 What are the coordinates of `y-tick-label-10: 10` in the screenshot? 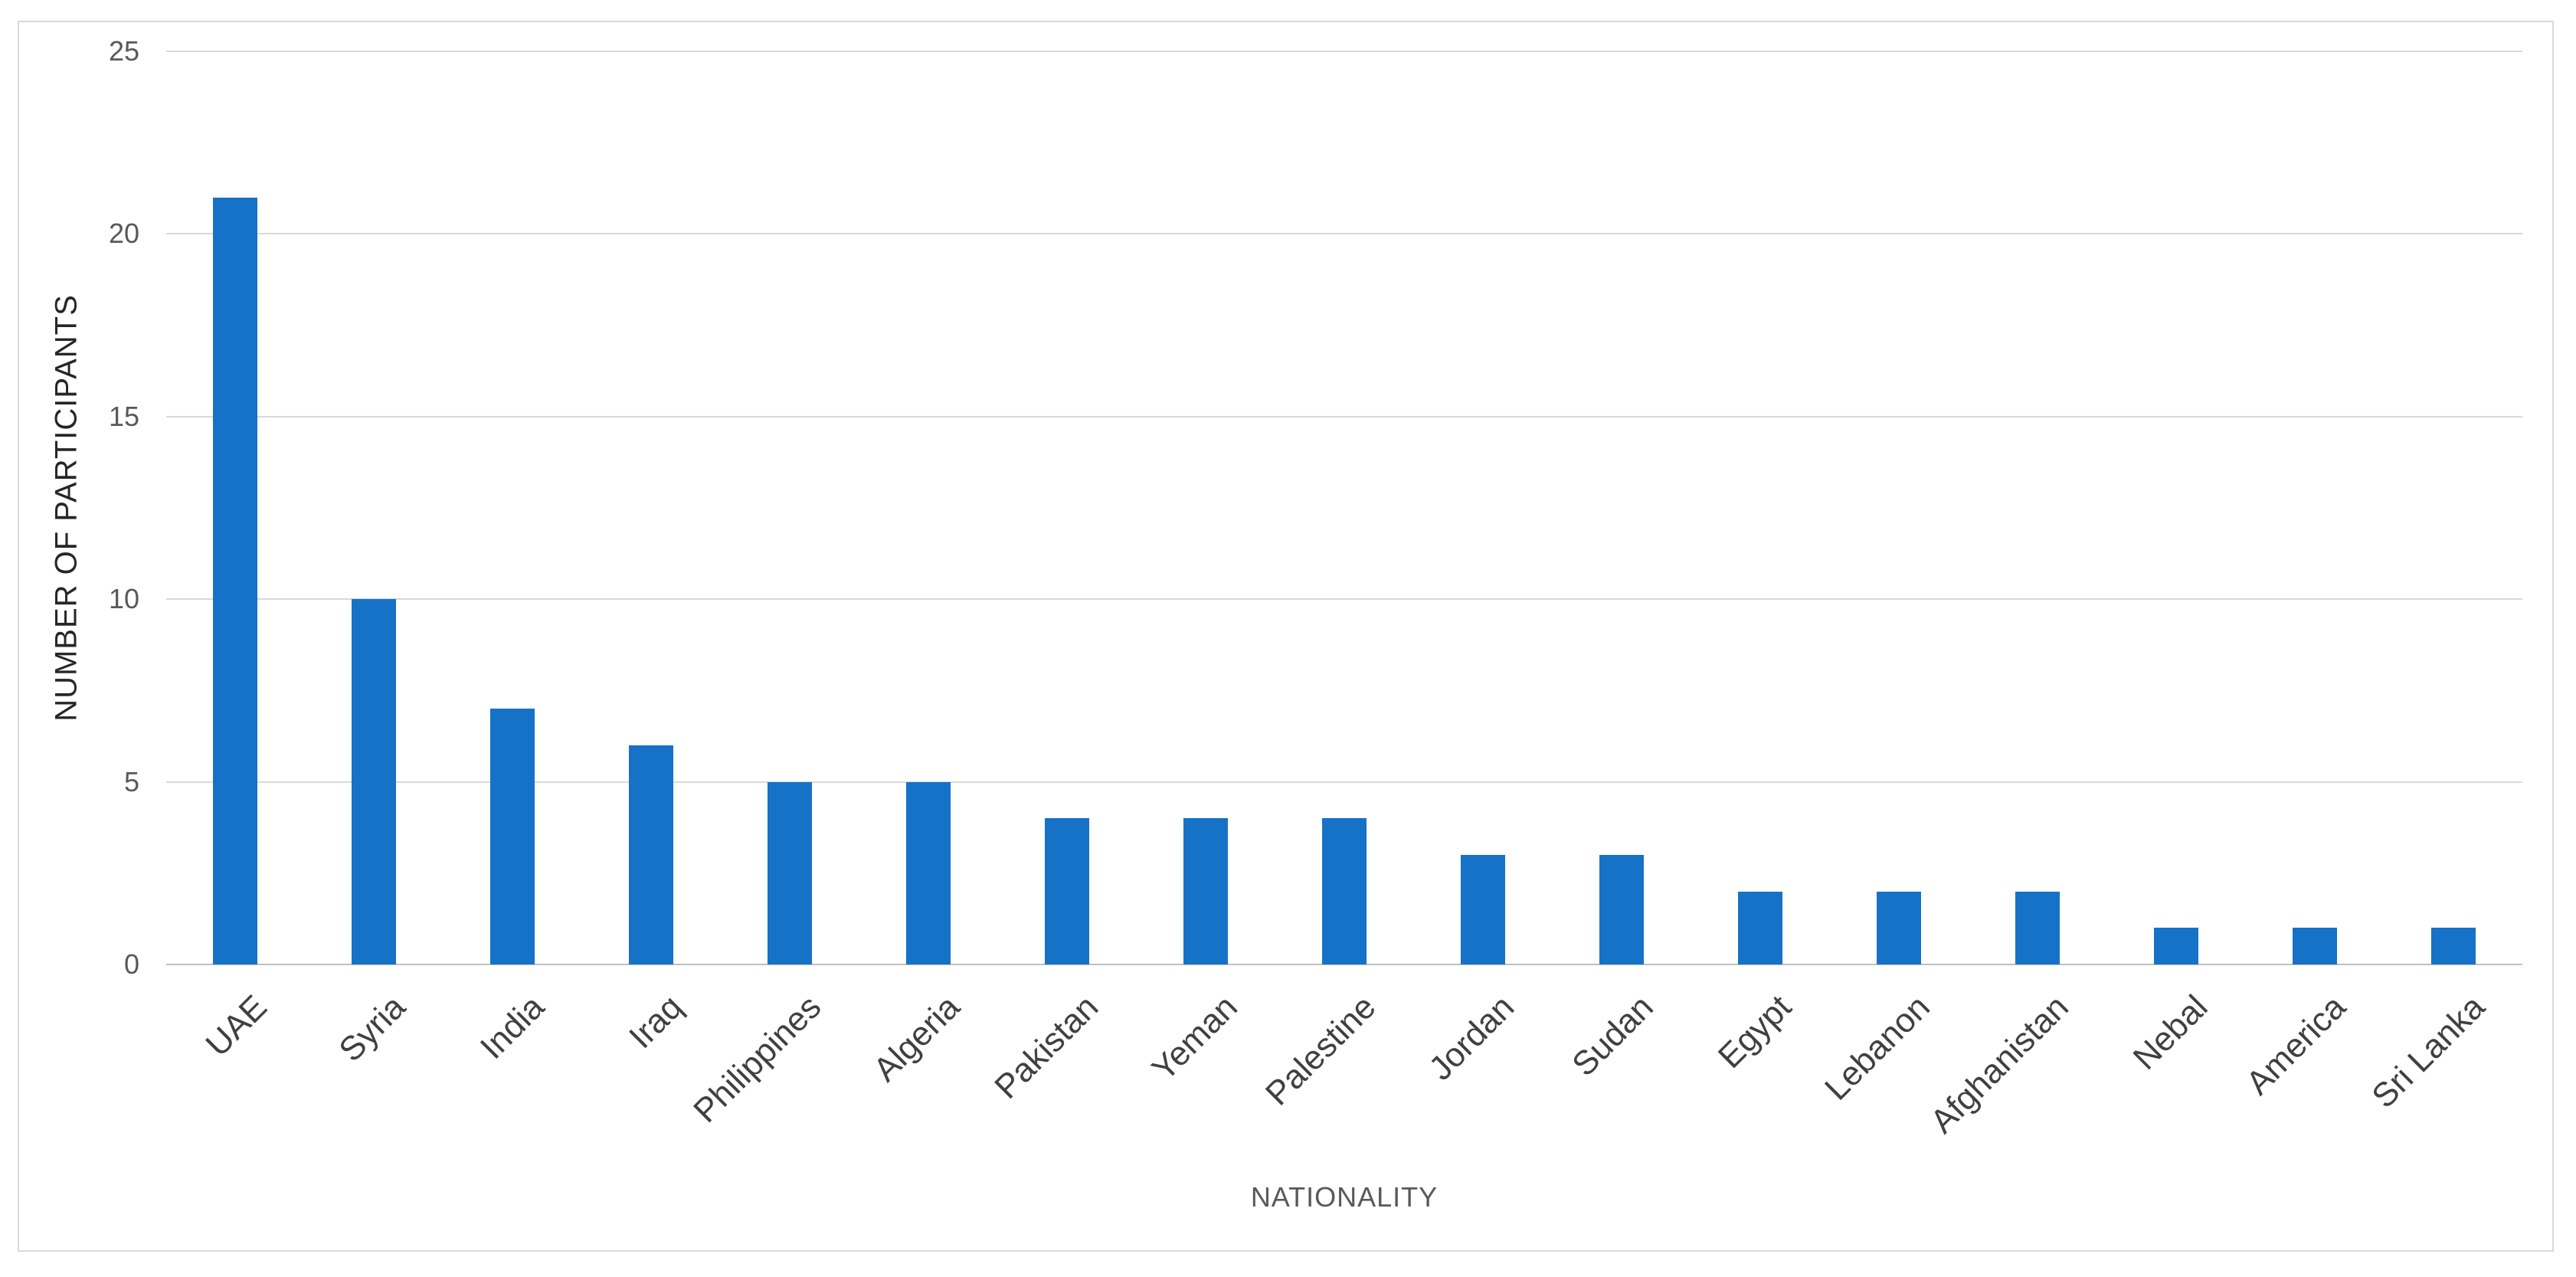 It's located at (123, 599).